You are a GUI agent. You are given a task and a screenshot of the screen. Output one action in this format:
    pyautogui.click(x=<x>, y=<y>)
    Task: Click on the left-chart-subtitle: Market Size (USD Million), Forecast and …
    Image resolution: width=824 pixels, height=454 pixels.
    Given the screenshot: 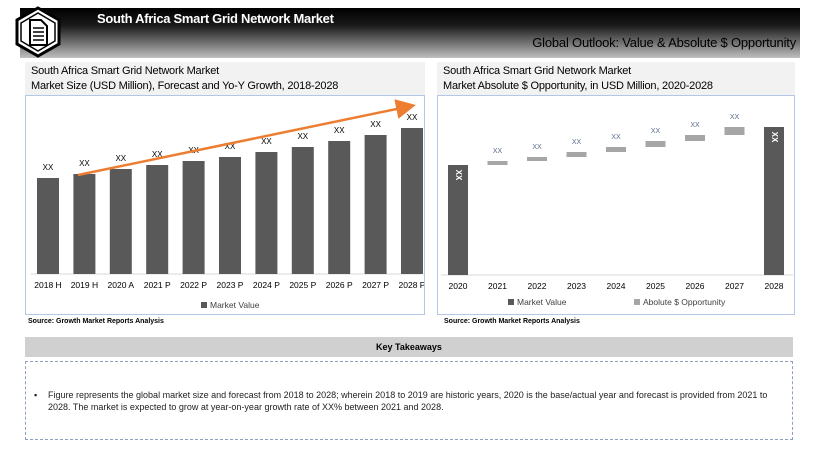 What is the action you would take?
    pyautogui.click(x=185, y=86)
    